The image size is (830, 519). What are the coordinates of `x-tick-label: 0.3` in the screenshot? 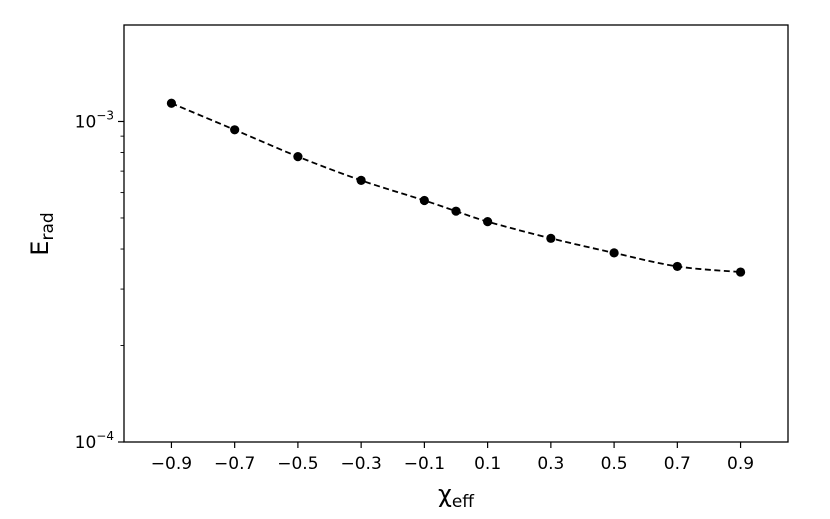 It's located at (550, 464).